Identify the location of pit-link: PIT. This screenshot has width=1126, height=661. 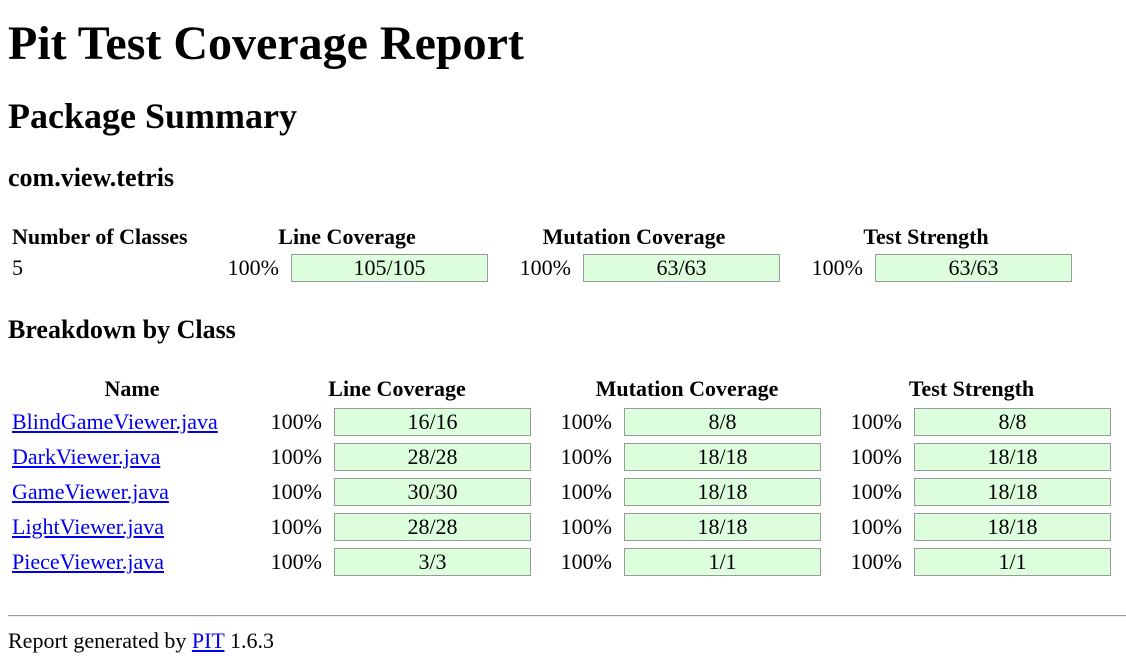
(208, 640).